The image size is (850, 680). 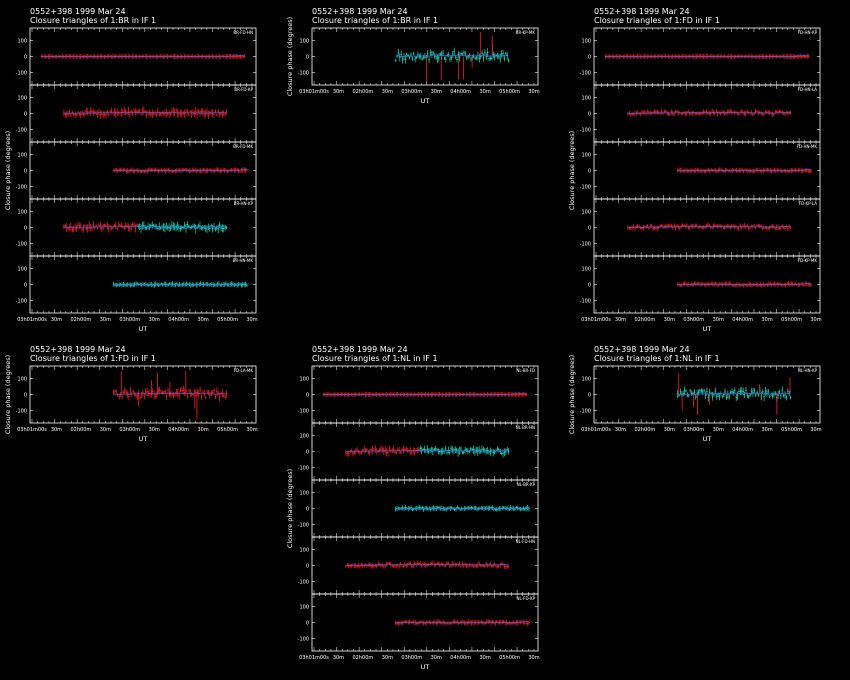 What do you see at coordinates (808, 32) in the screenshot?
I see `triangle-label: FD-HN-KP` at bounding box center [808, 32].